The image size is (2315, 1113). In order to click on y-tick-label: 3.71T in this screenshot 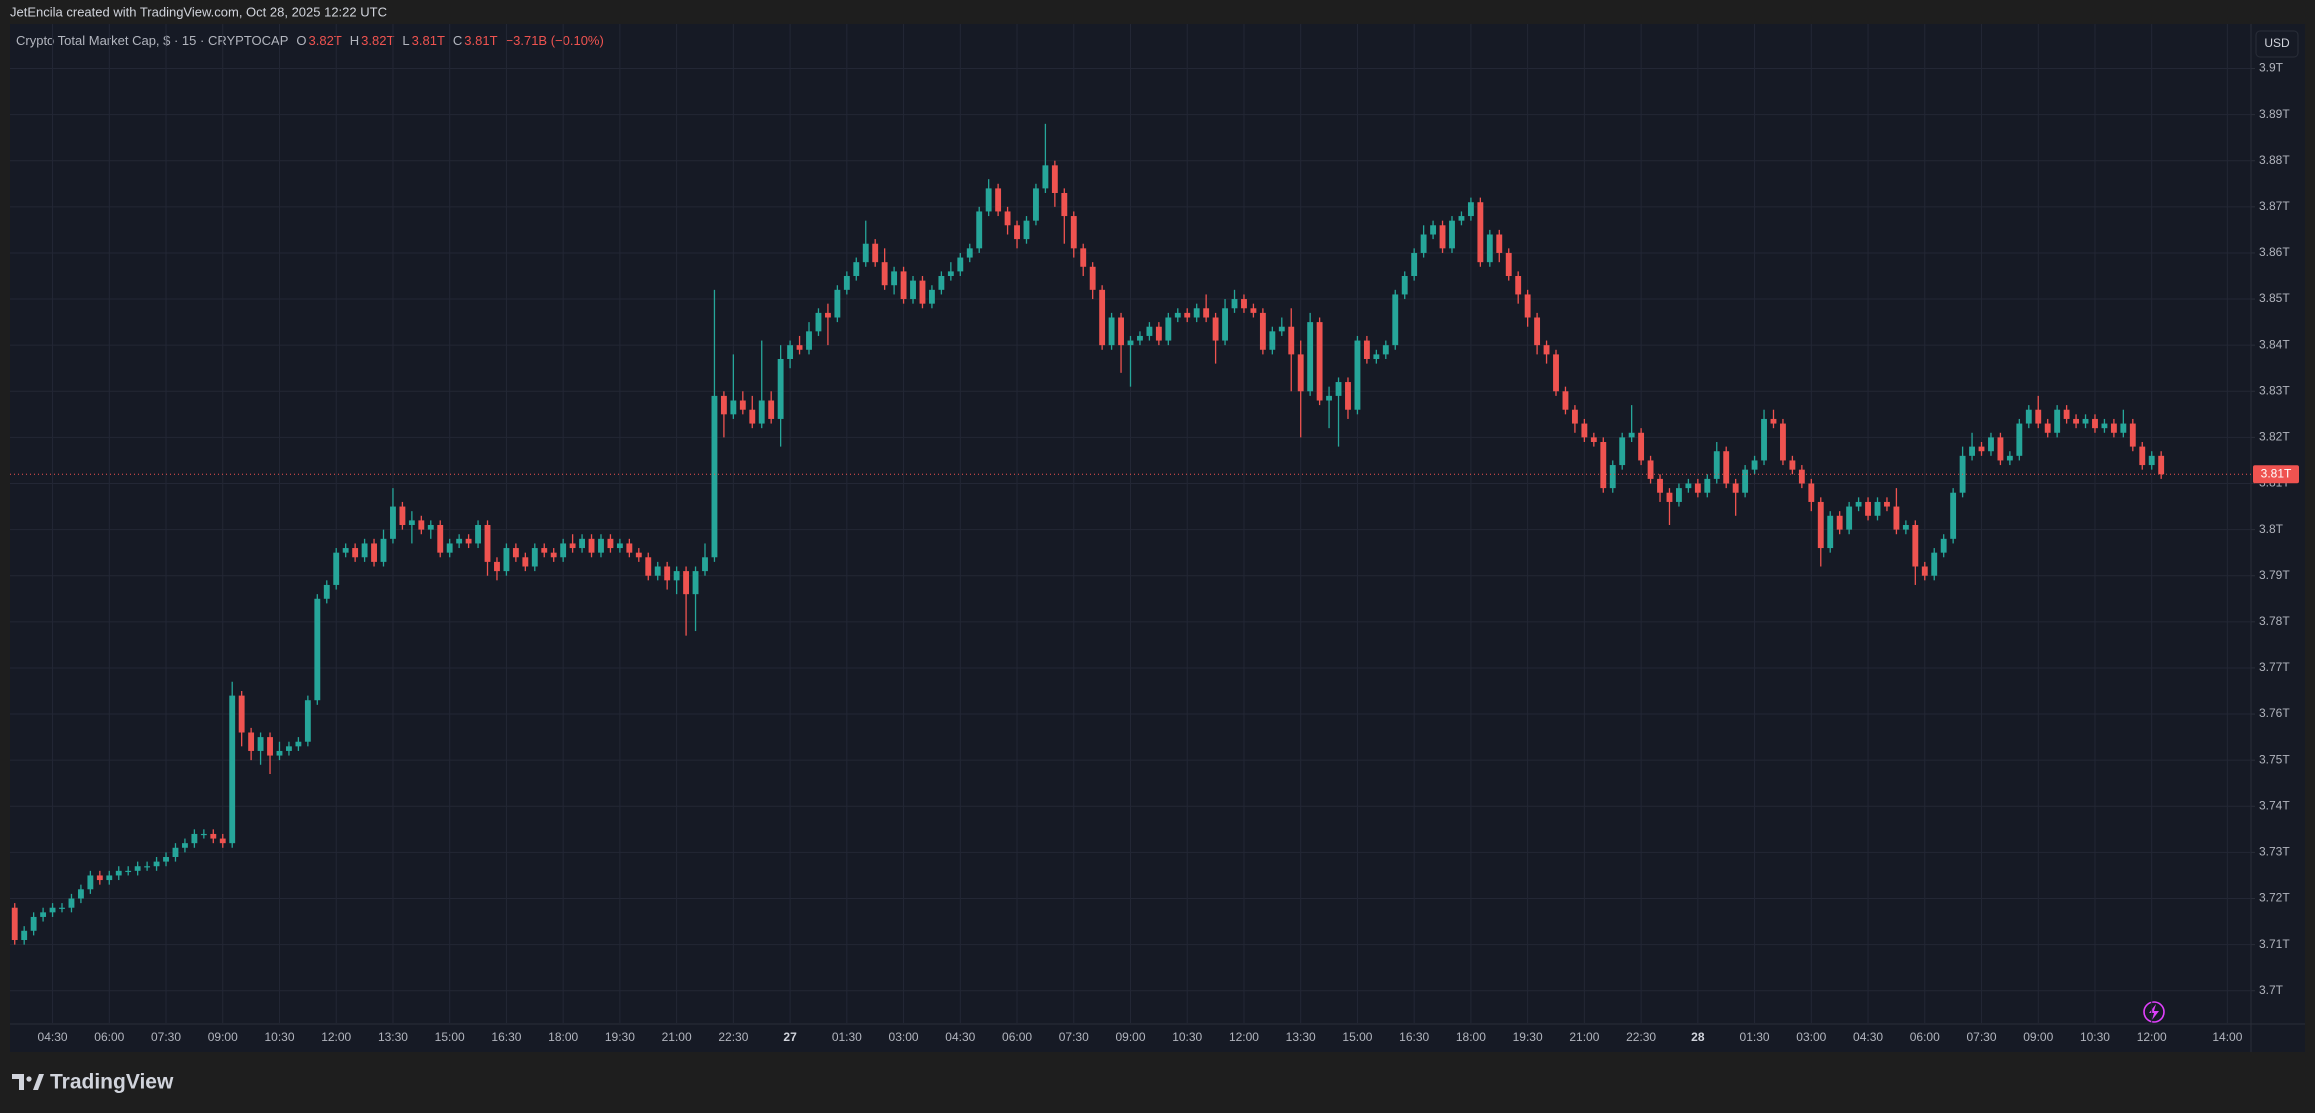, I will do `click(2274, 944)`.